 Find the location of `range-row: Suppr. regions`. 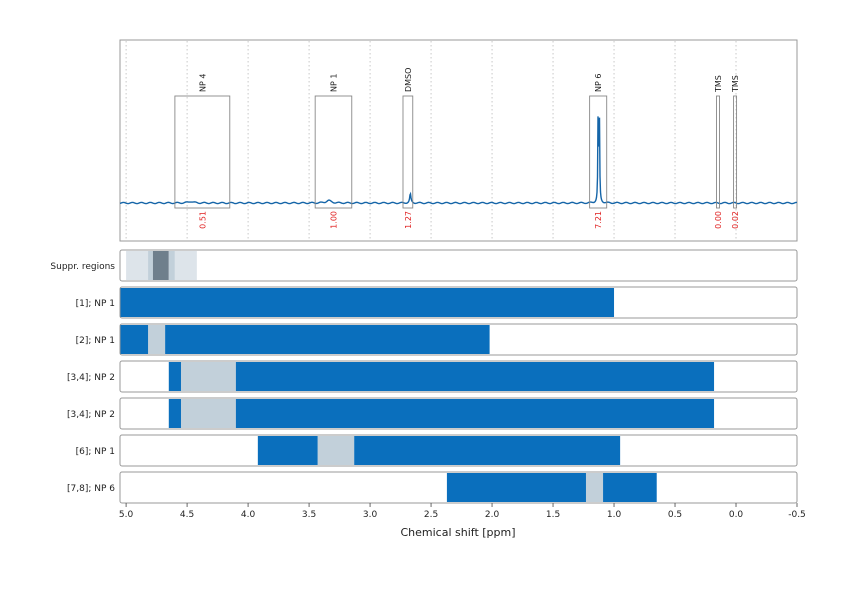

range-row: Suppr. regions is located at coordinates (424, 265).